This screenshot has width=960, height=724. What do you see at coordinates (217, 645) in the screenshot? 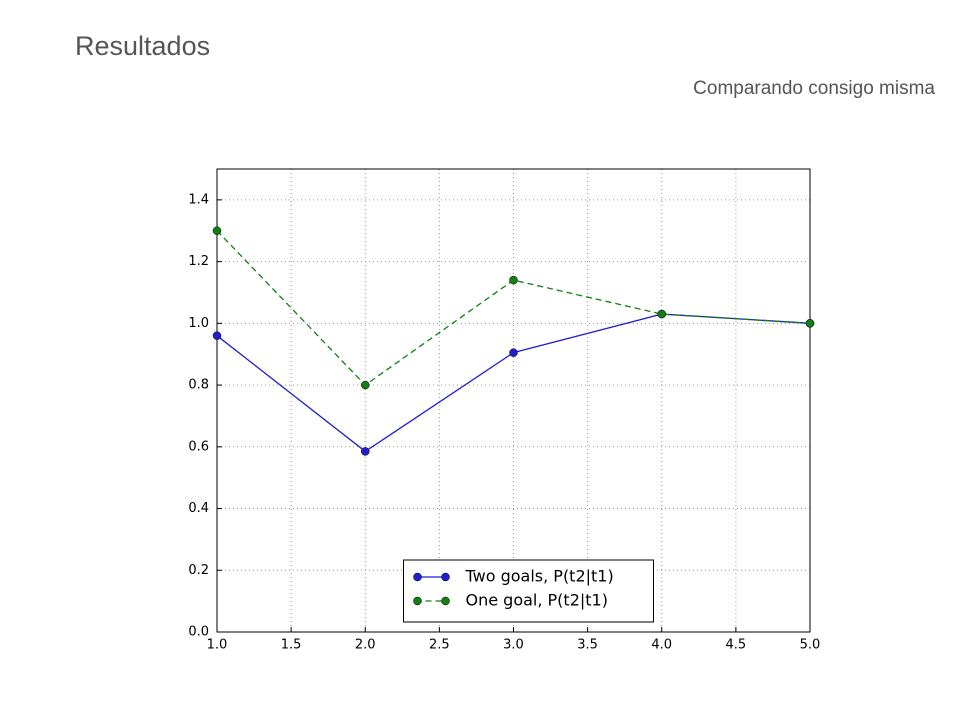
I see `x-tick-label: 1.0` at bounding box center [217, 645].